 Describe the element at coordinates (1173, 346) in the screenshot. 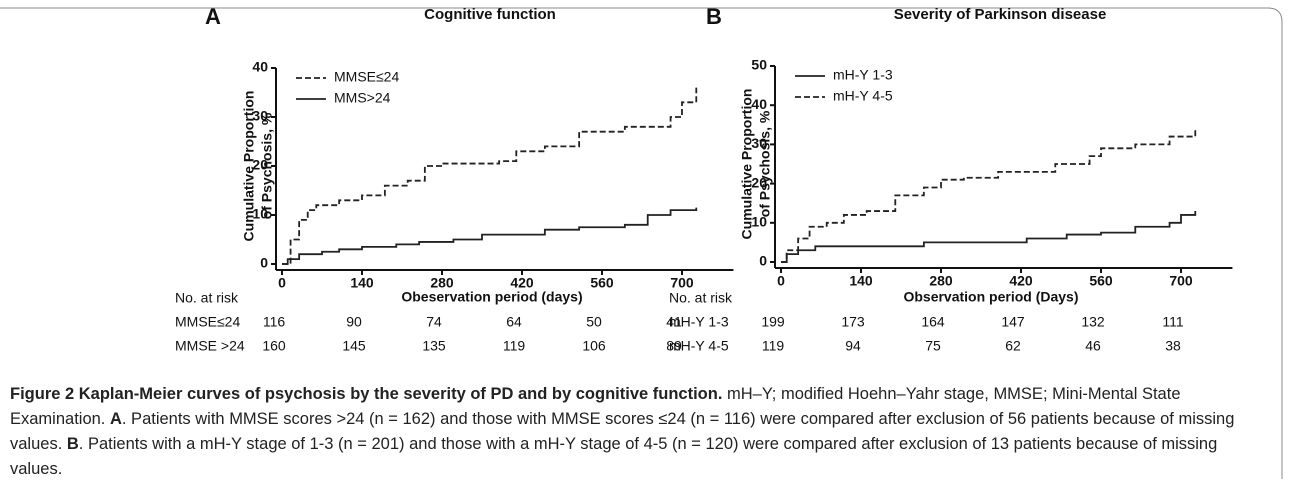

I see `risk-count: 38` at that location.